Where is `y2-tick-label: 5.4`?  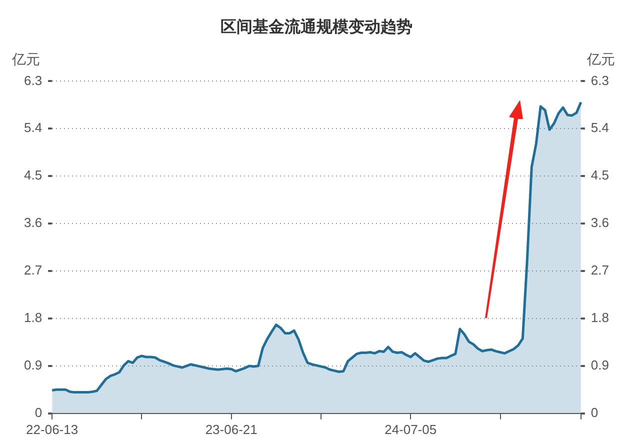
y2-tick-label: 5.4 is located at coordinates (600, 128).